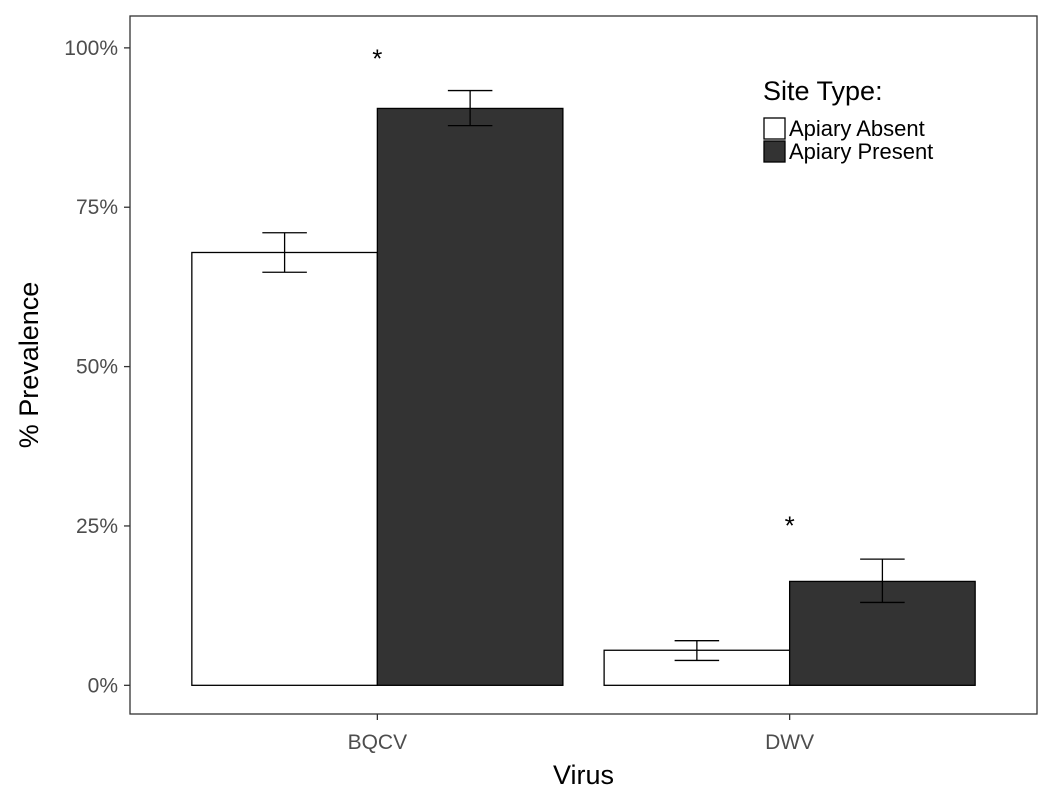 The height and width of the screenshot is (800, 1054). What do you see at coordinates (581, 734) in the screenshot?
I see `x-axis: BQCV DWV` at bounding box center [581, 734].